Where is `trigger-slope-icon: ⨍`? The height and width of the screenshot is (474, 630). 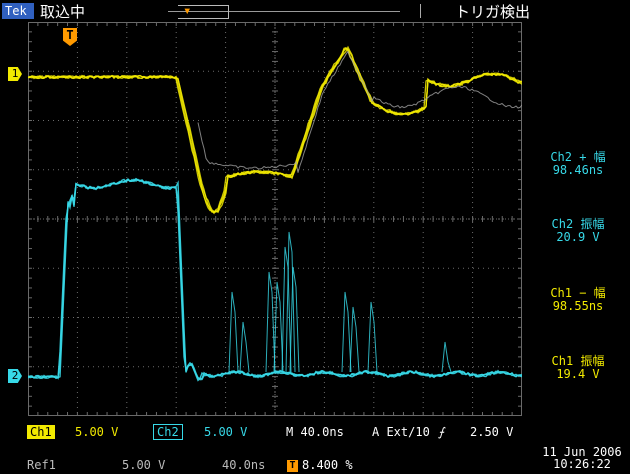 trigger-slope-icon: ⨍ is located at coordinates (441, 432).